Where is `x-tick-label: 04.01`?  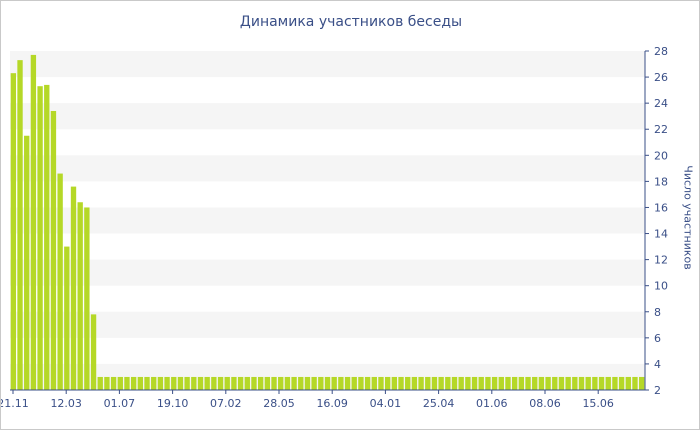 x-tick-label: 04.01 is located at coordinates (386, 403).